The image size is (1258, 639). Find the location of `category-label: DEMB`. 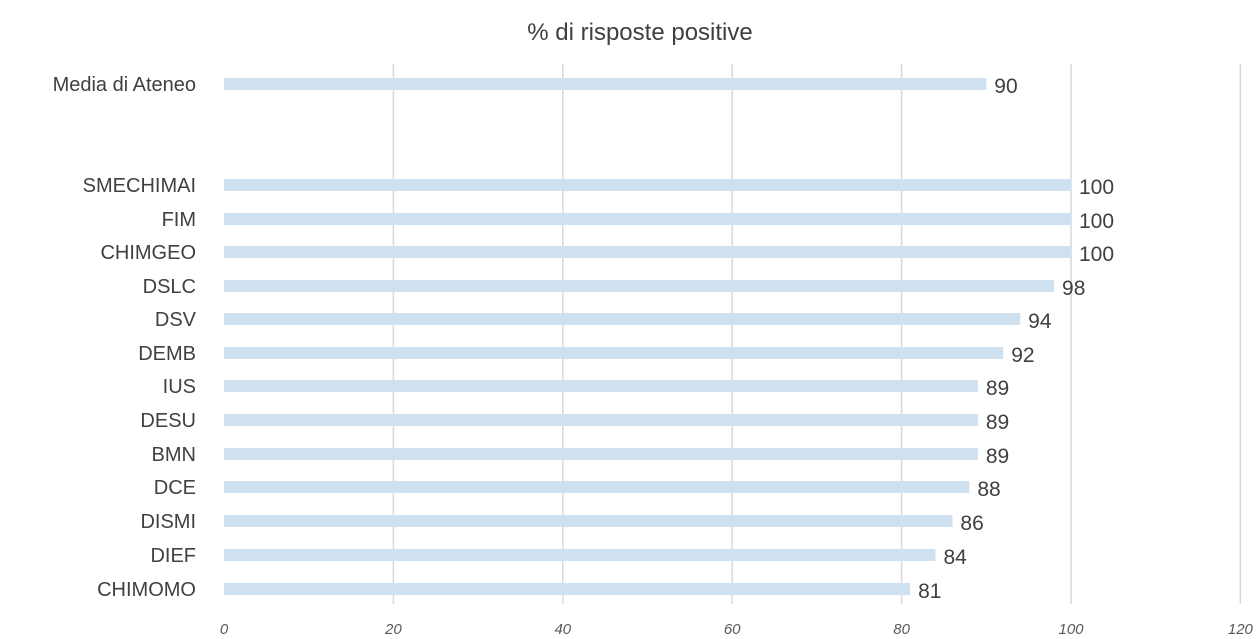

category-label: DEMB is located at coordinates (167, 354).